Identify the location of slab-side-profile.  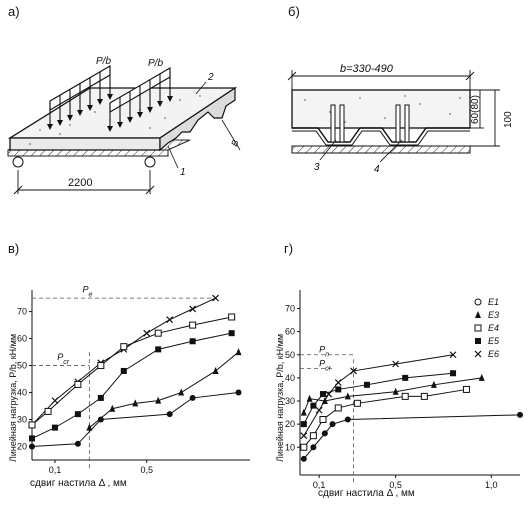
(197, 119).